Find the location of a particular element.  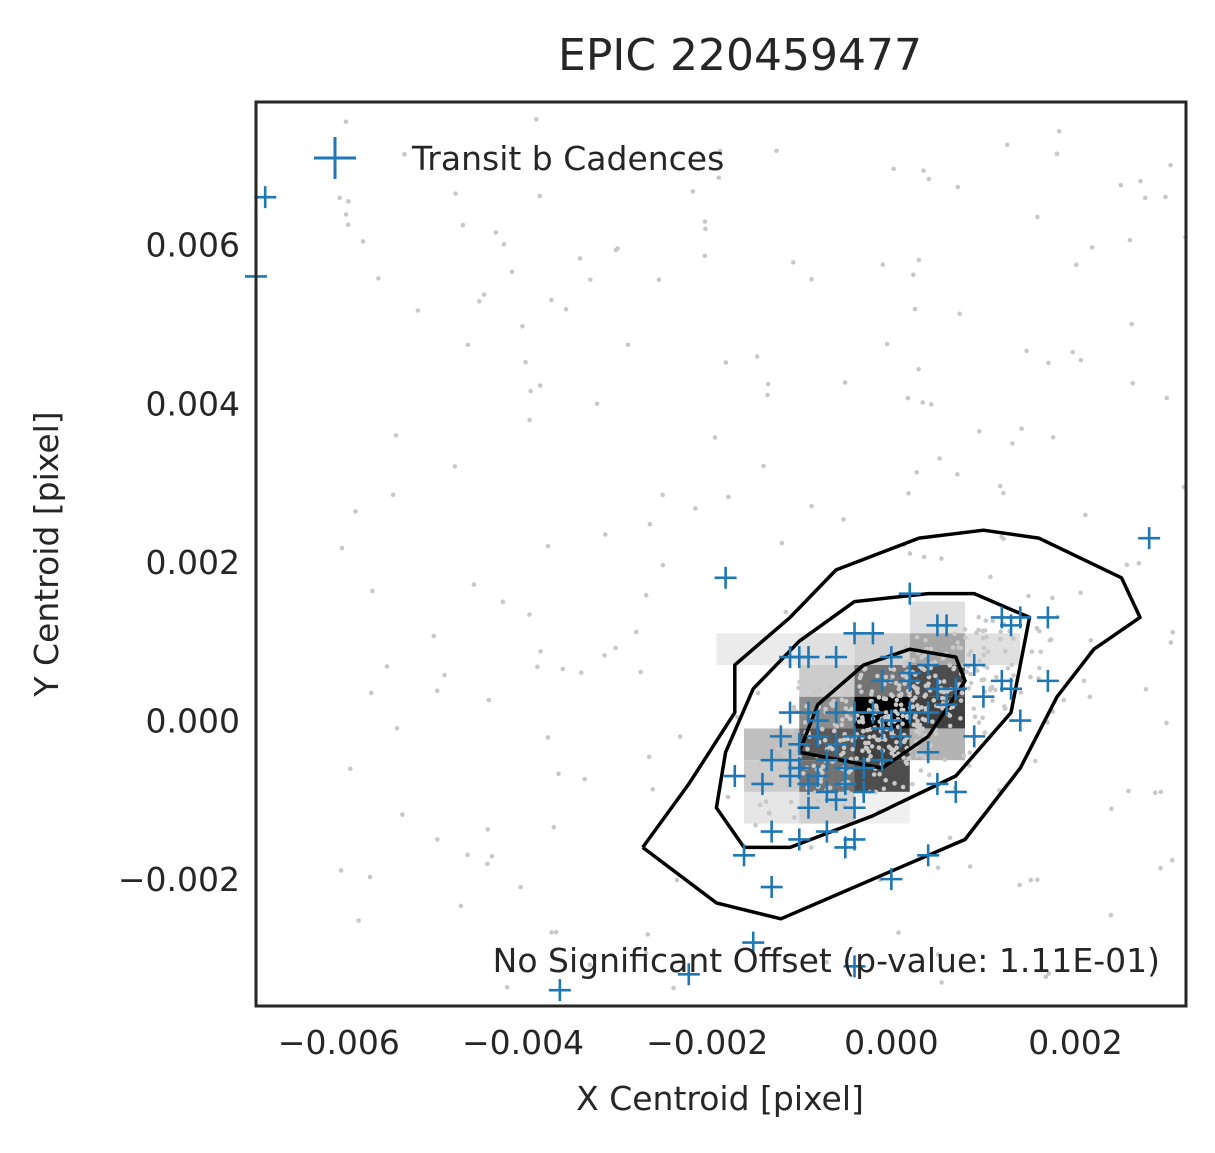

contour-middle is located at coordinates (873, 720).